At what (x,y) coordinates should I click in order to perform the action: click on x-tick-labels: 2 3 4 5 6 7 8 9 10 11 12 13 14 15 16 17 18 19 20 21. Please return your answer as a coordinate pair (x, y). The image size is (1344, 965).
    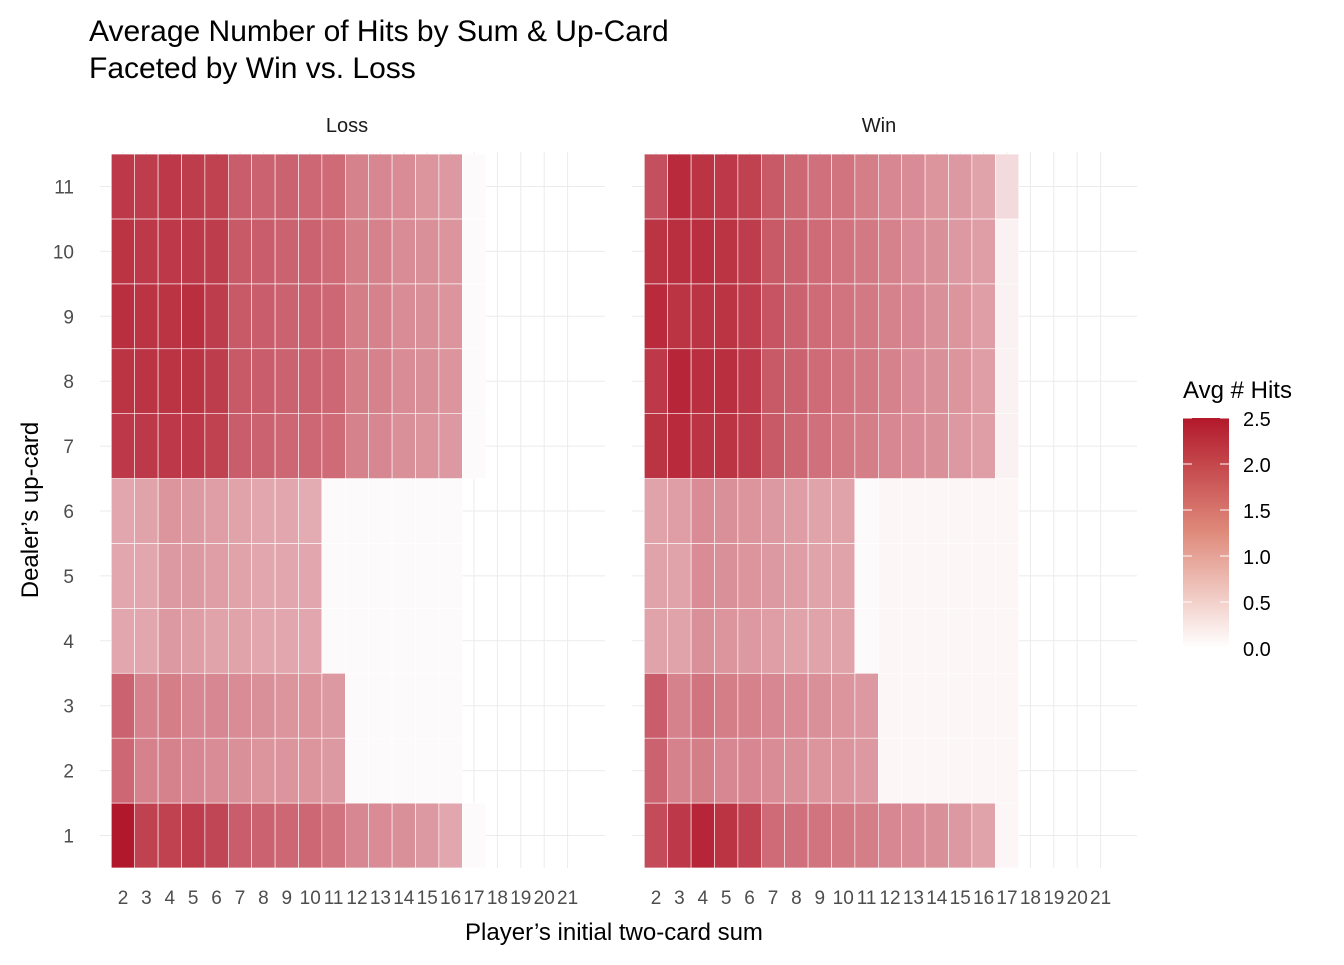
    Looking at the image, I should click on (881, 898).